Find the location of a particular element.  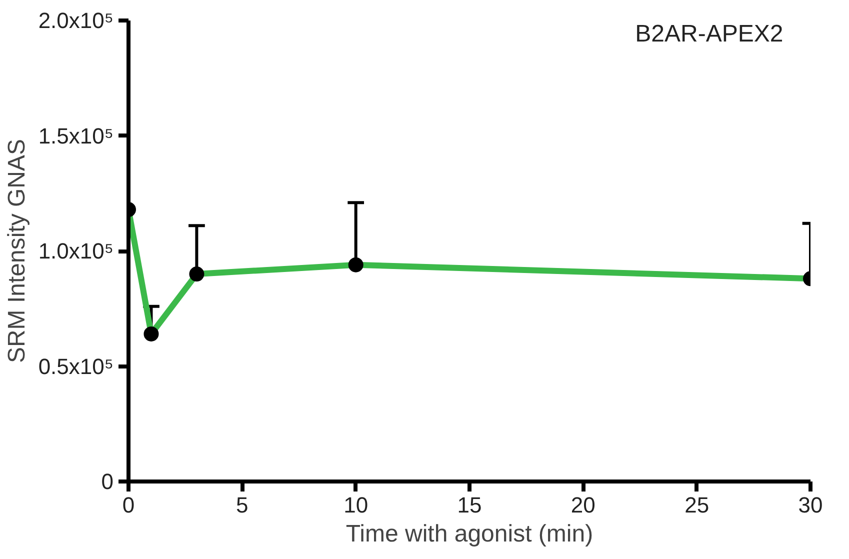

x-axis-title: Time with agonist (min) is located at coordinates (470, 534).